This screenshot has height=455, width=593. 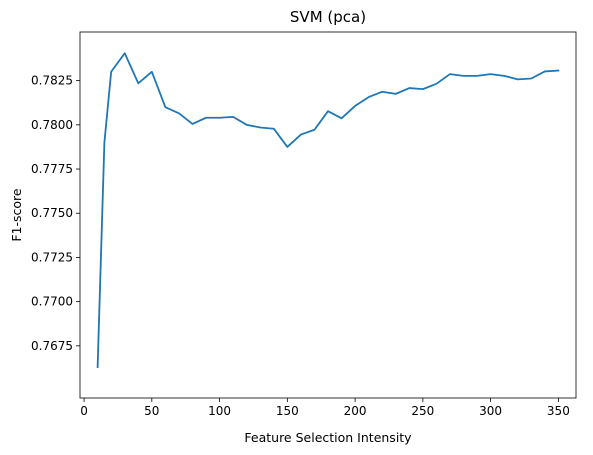 What do you see at coordinates (52, 125) in the screenshot?
I see `y-tick-label: 0.7800` at bounding box center [52, 125].